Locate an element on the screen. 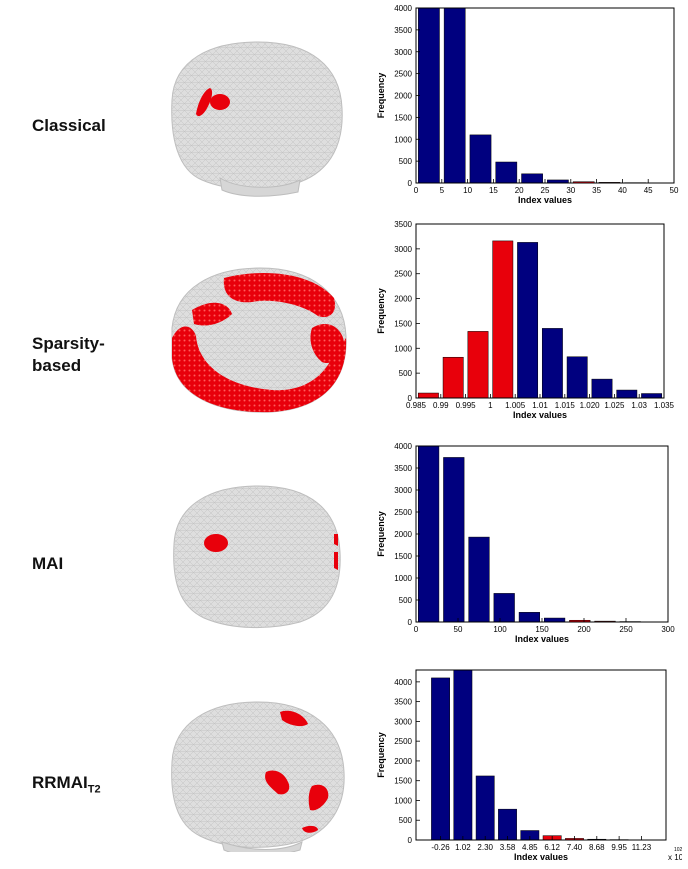  x-tick-label: 150 is located at coordinates (542, 629).